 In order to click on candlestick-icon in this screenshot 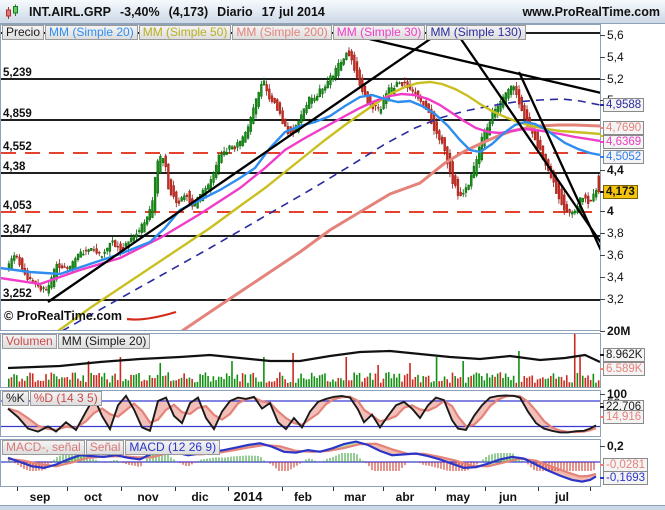, I will do `click(12, 11)`.